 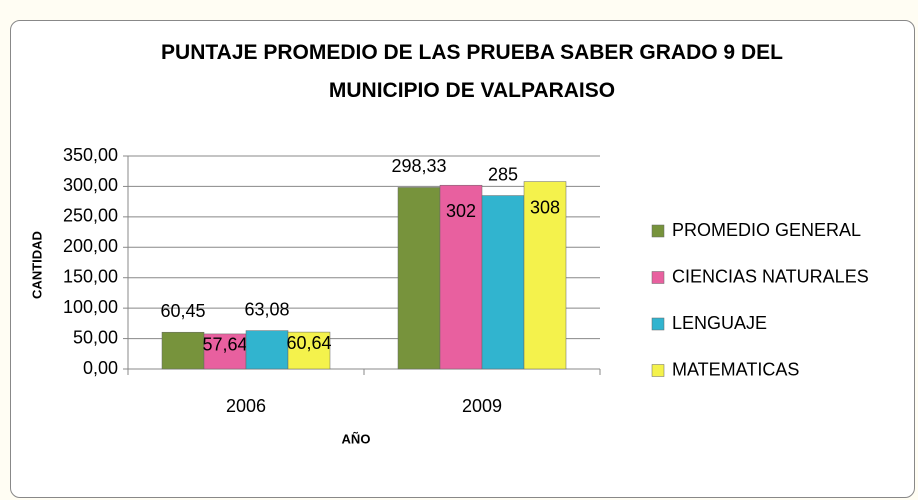 What do you see at coordinates (246, 406) in the screenshot?
I see `x-tick-label: 2006` at bounding box center [246, 406].